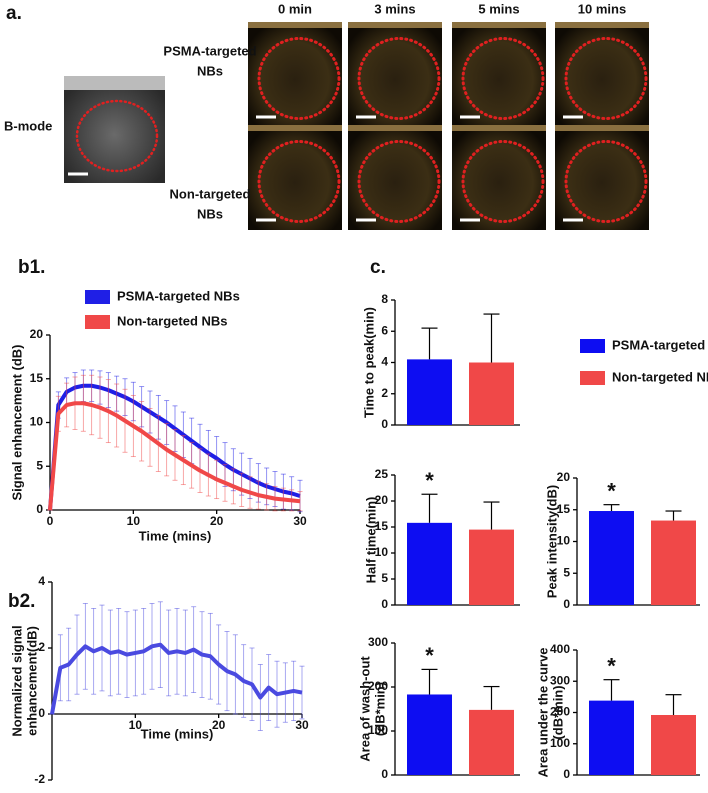 The width and height of the screenshot is (708, 793). Describe the element at coordinates (560, 649) in the screenshot. I see `y-tick-label: 400` at that location.